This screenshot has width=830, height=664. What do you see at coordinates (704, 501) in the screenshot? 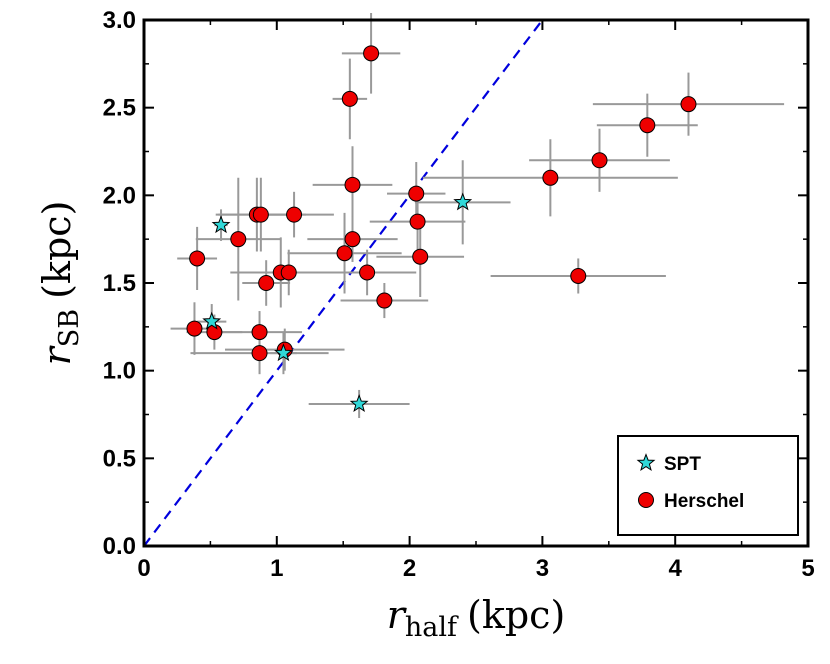
I see `legend-label-herschel: Herschel` at bounding box center [704, 501].